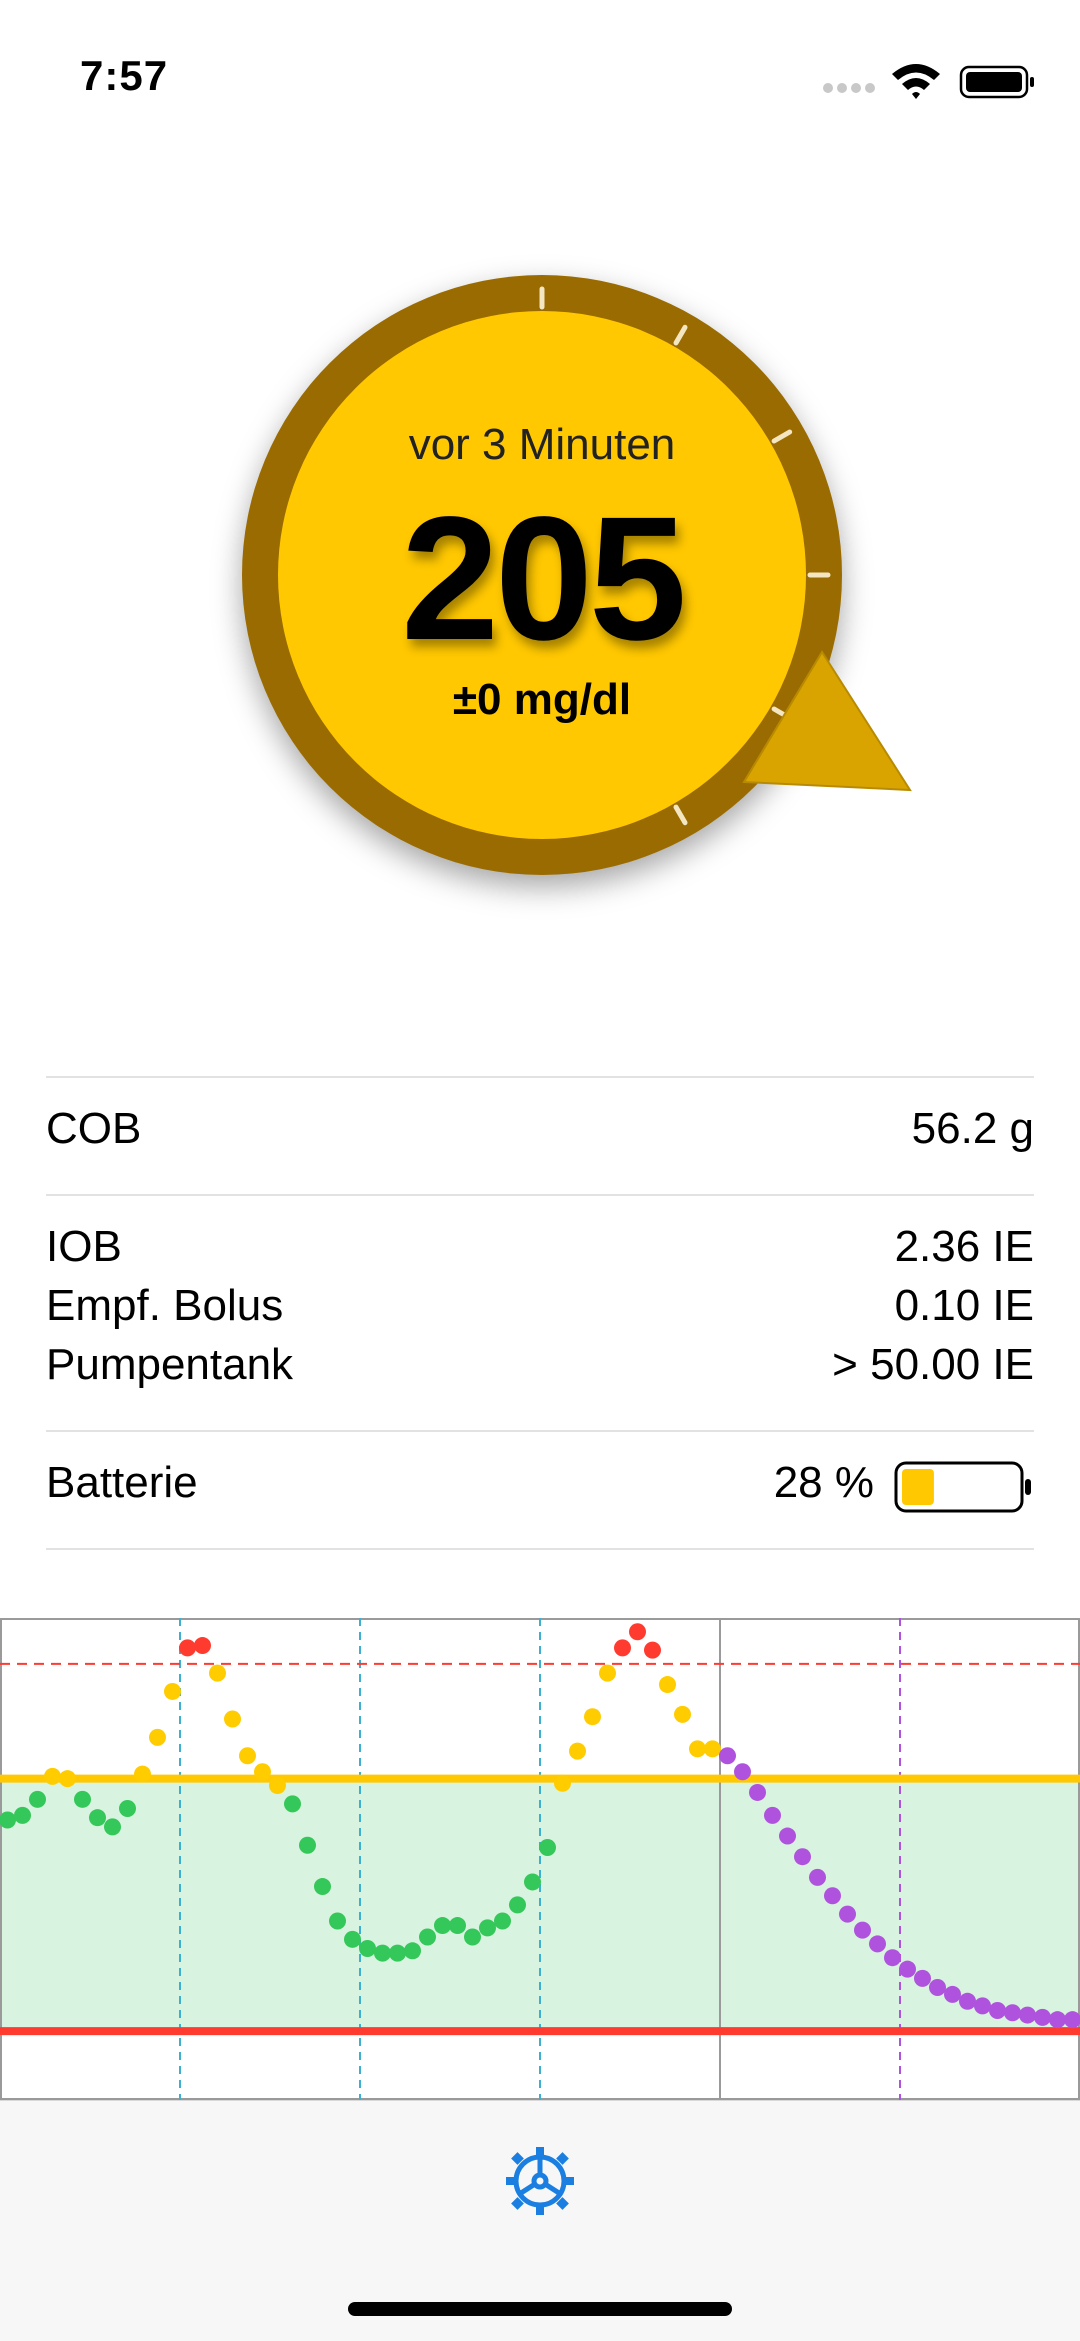  Describe the element at coordinates (540, 1311) in the screenshot. I see `bolus-row: Empf. Bolus 0.10 IE` at that location.